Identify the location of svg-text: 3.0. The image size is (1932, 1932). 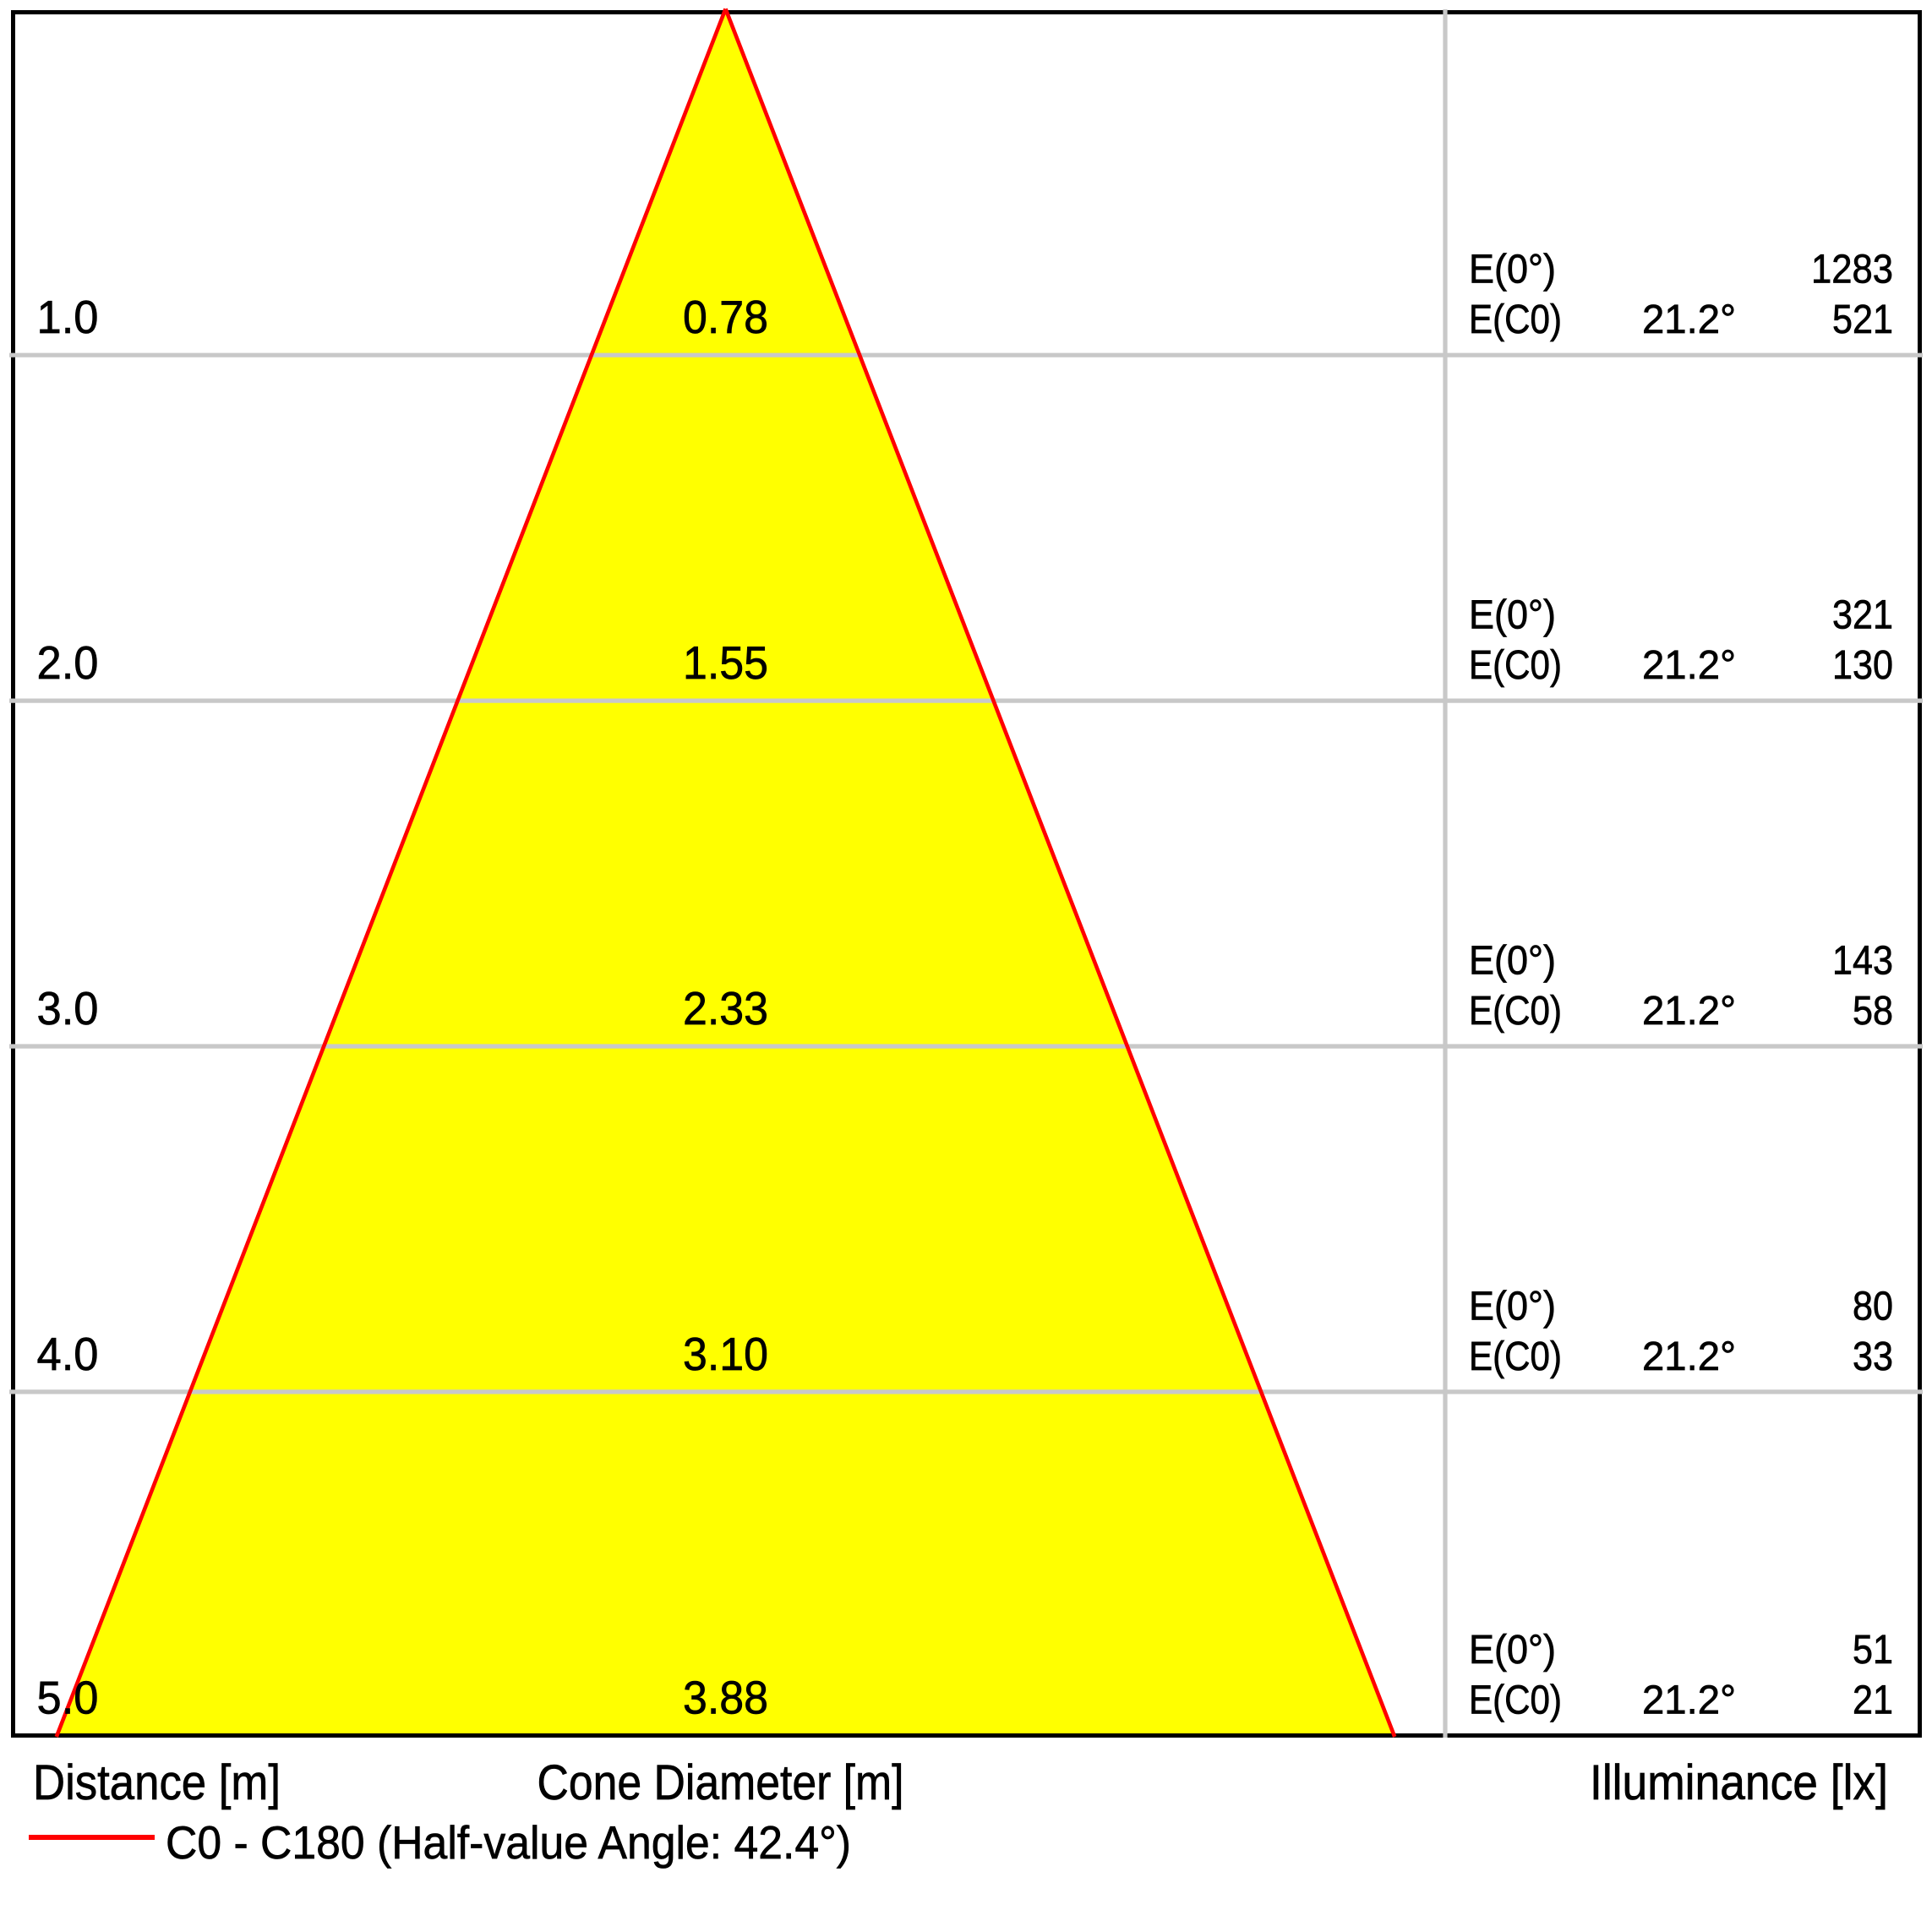
(68, 1008).